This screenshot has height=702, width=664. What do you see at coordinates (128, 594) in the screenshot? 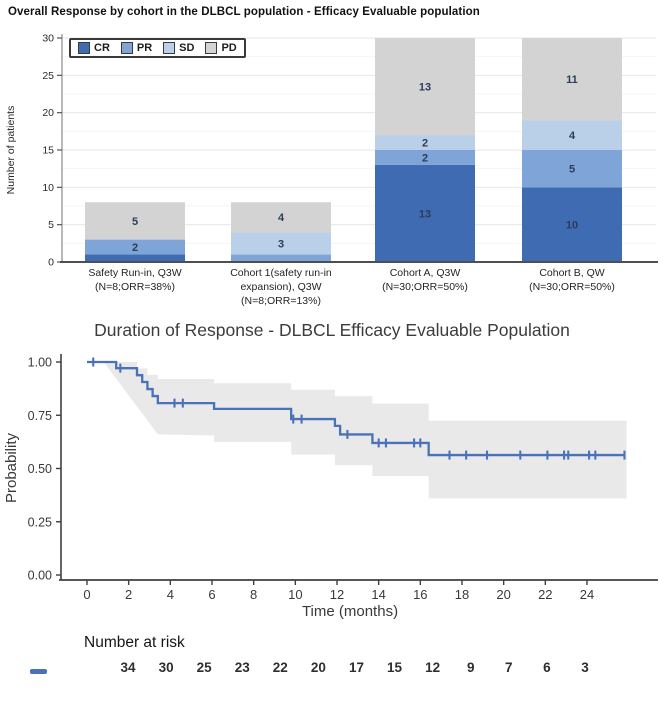
I see `x-tick-label: 2` at bounding box center [128, 594].